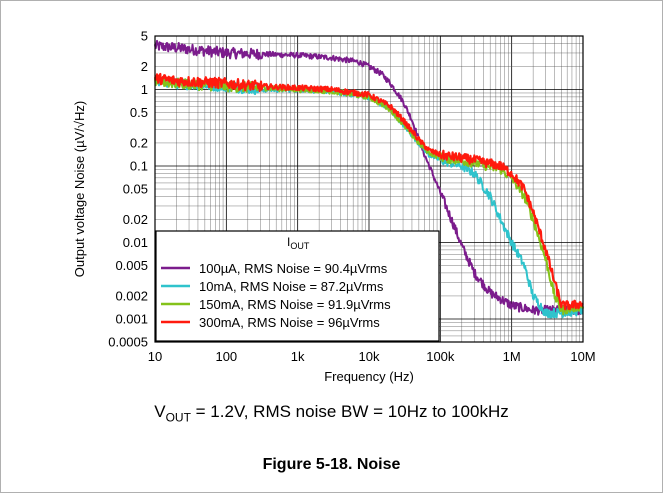 Image resolution: width=663 pixels, height=493 pixels. What do you see at coordinates (226, 356) in the screenshot?
I see `x-tick-label: 100` at bounding box center [226, 356].